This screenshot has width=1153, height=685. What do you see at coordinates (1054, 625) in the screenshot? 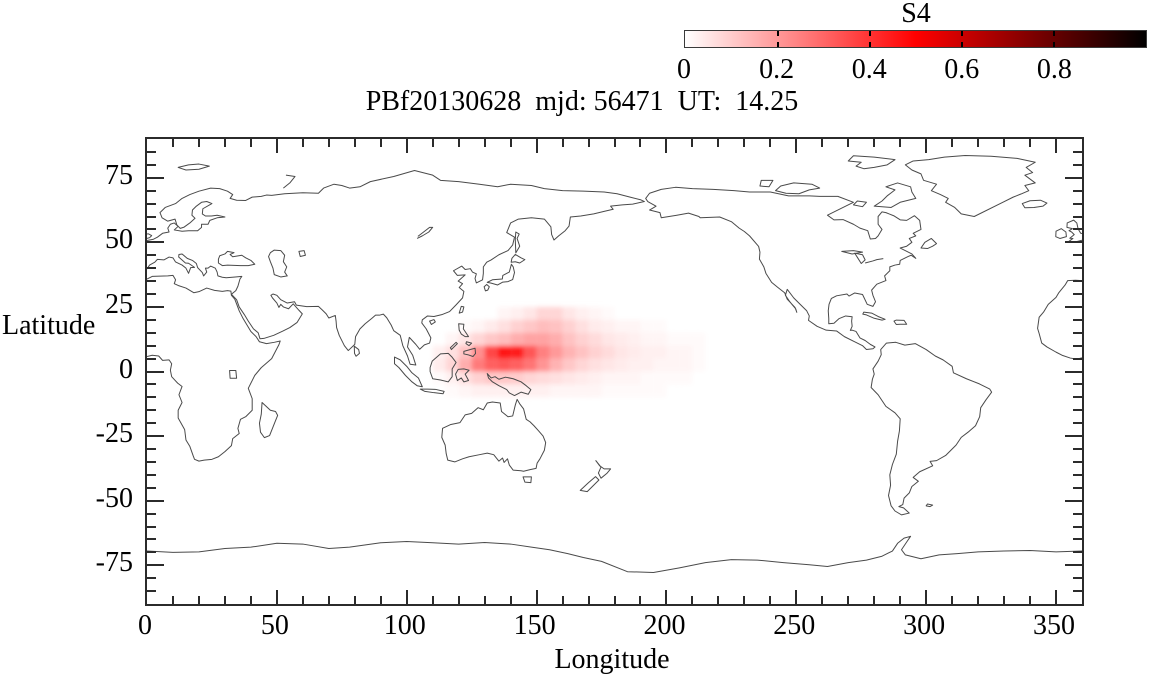
I see `x-tick-label: 350` at bounding box center [1054, 625].